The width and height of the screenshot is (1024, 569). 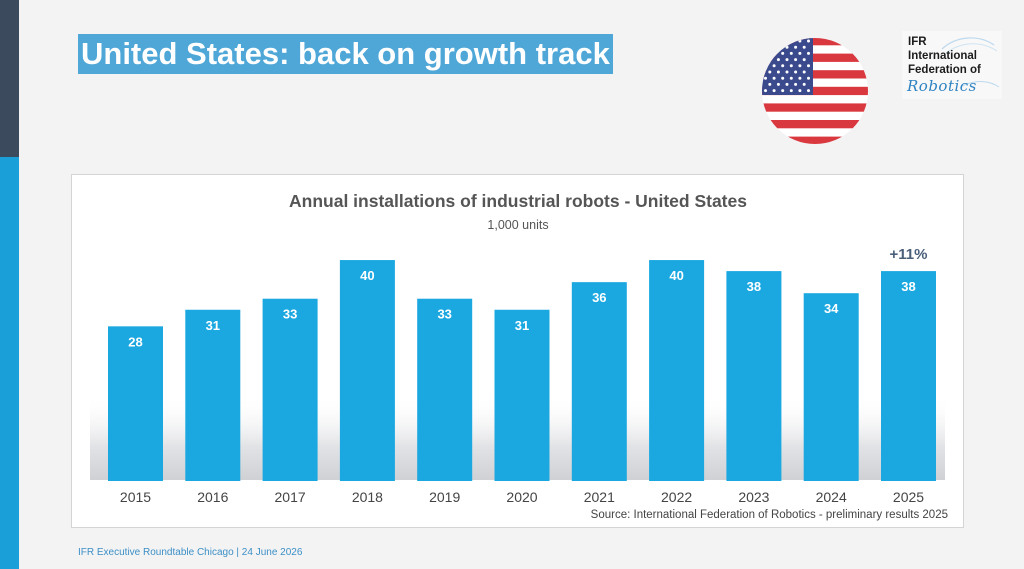 I want to click on growth-annotation: +11%, so click(x=909, y=254).